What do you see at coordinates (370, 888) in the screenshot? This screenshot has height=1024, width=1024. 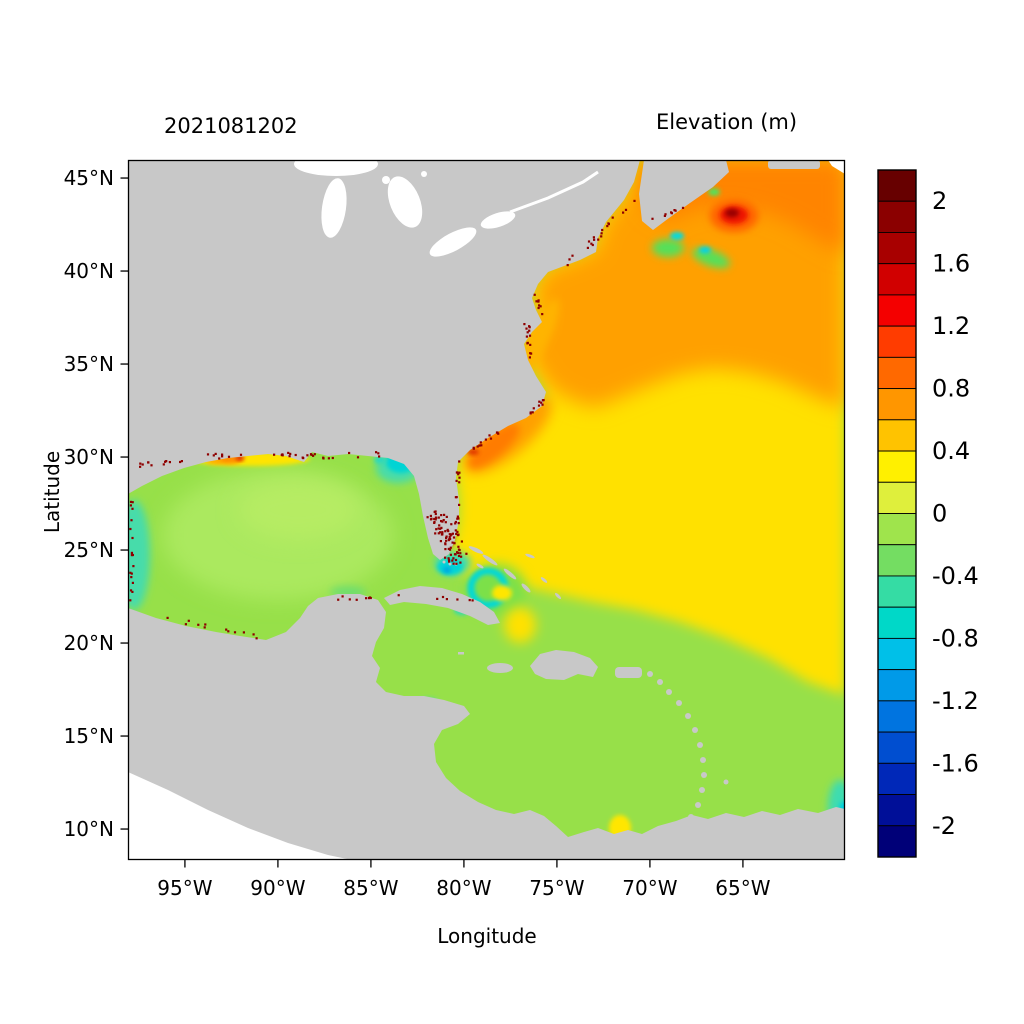 I see `svg-text: 85°W` at bounding box center [370, 888].